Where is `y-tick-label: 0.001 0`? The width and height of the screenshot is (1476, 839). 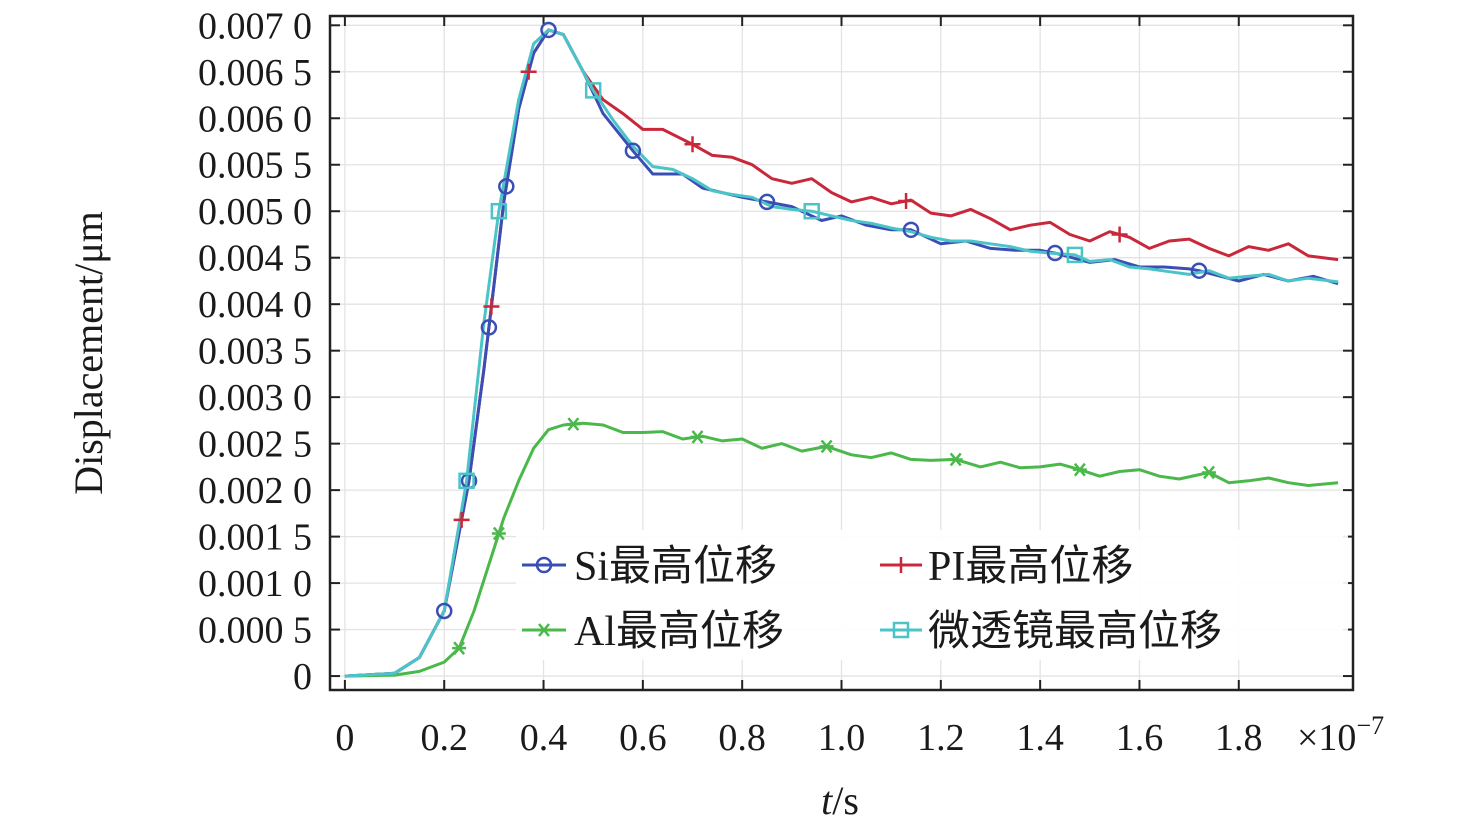
y-tick-label: 0.001 0 is located at coordinates (255, 584).